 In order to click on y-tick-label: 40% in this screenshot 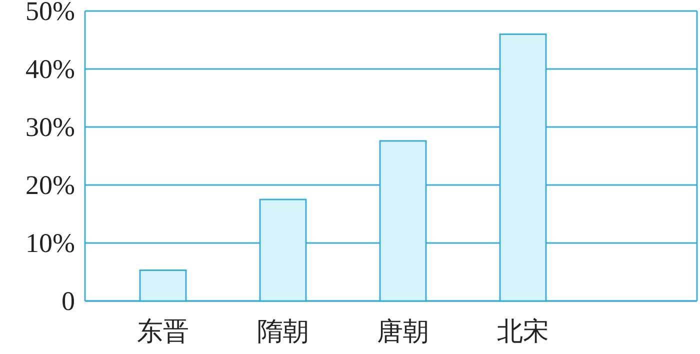, I will do `click(50, 69)`.